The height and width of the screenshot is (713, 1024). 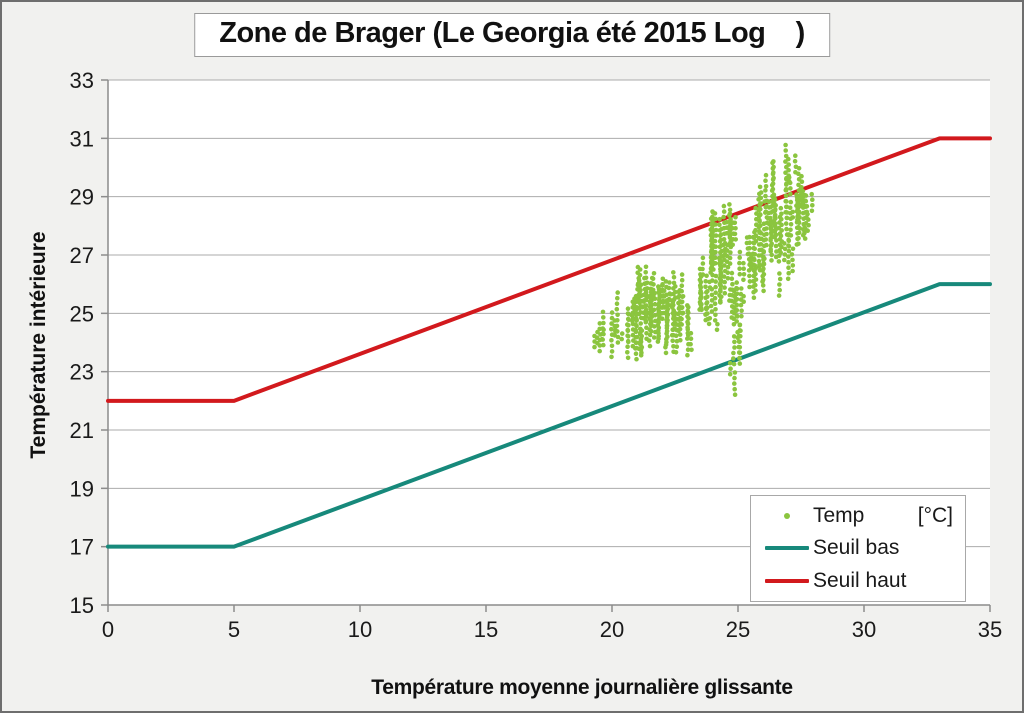 I want to click on x-tick-label-0: 0, so click(x=108, y=629).